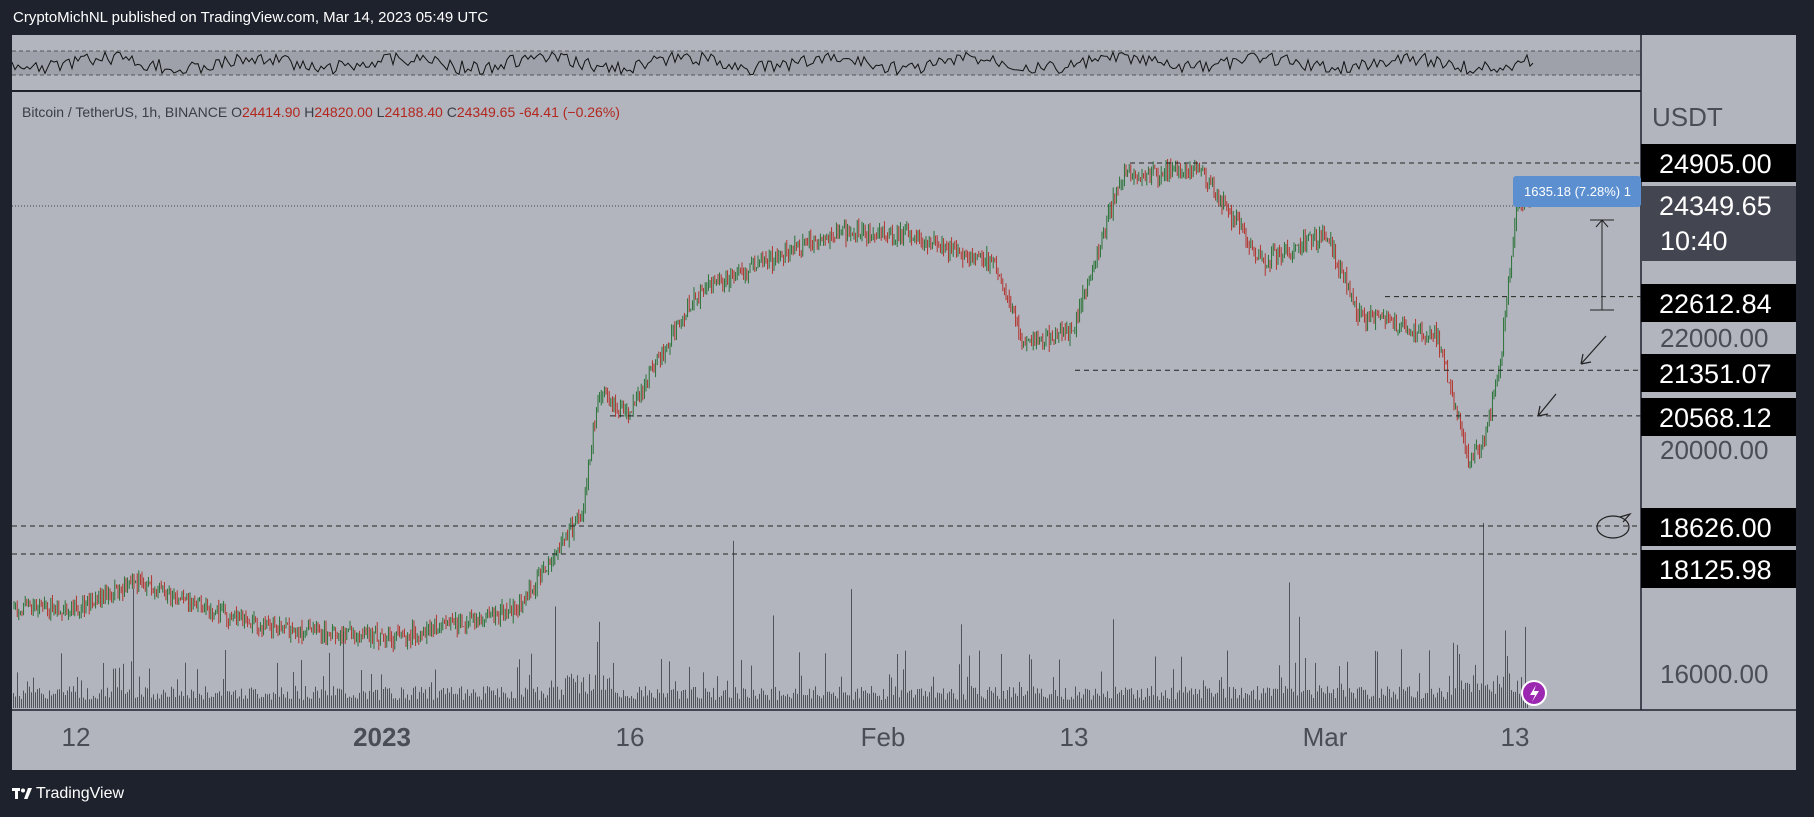  What do you see at coordinates (1718, 303) in the screenshot?
I see `price-label-bg` at bounding box center [1718, 303].